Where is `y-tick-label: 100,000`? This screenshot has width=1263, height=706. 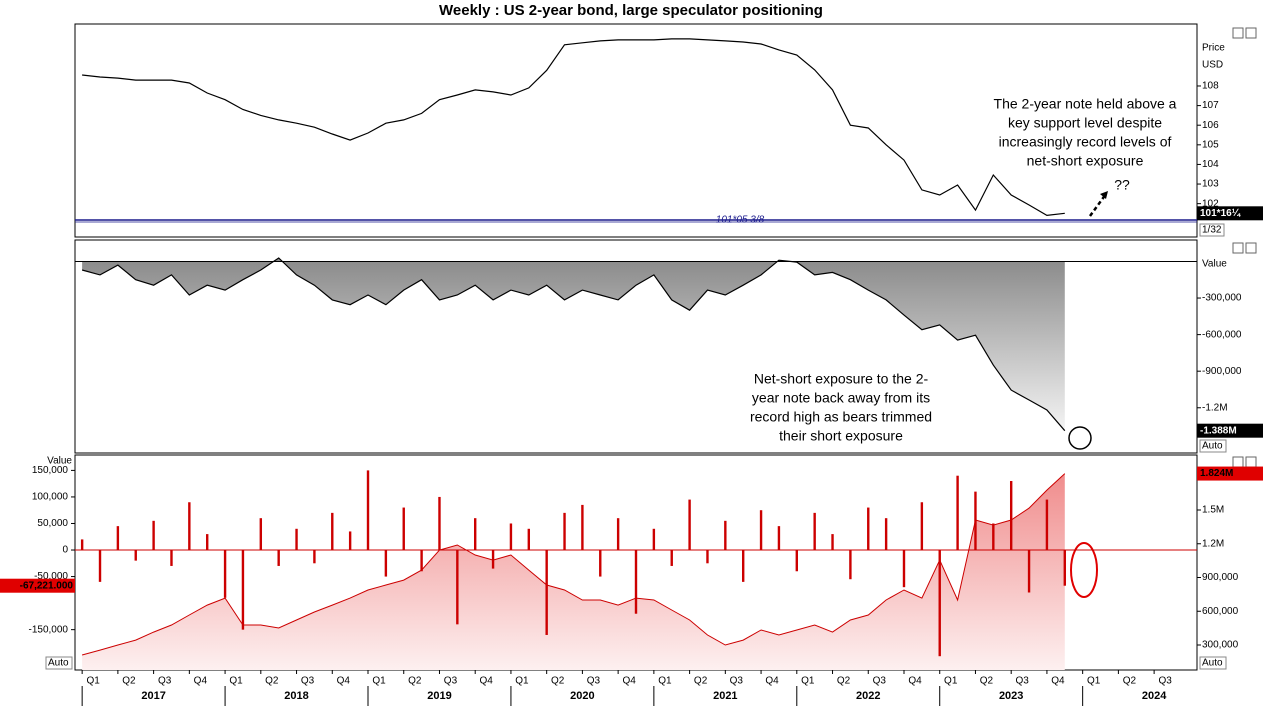 y-tick-label: 100,000 is located at coordinates (50, 497).